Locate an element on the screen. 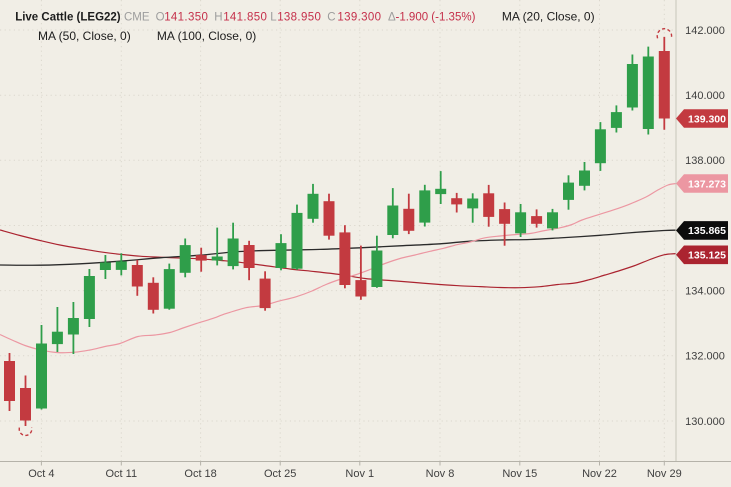 This screenshot has width=731, height=487. svg-text: 135.125 is located at coordinates (707, 256).